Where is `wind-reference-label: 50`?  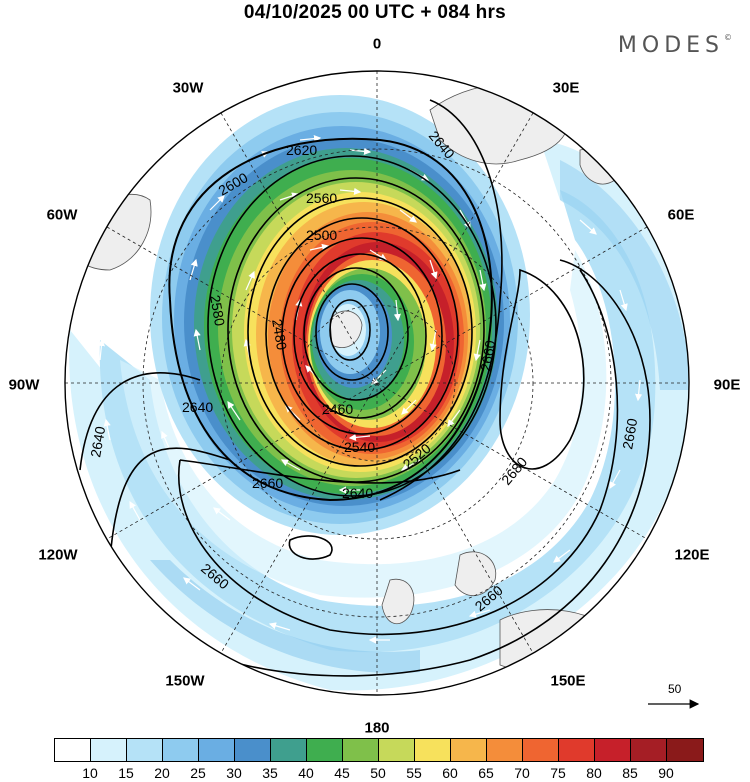 wind-reference-label: 50 is located at coordinates (675, 689).